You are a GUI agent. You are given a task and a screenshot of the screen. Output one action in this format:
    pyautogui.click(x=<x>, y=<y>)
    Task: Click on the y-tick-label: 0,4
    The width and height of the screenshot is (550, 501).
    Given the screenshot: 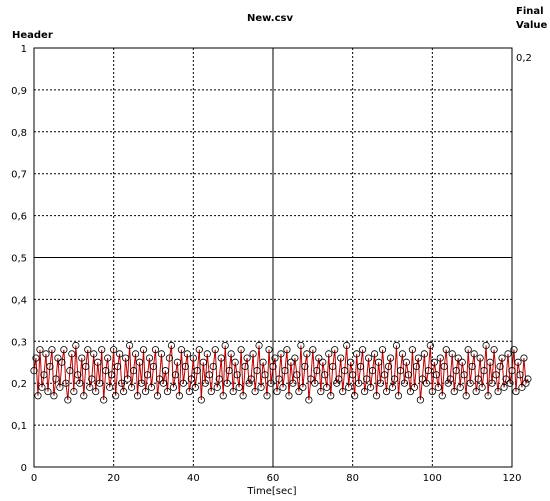 What is the action you would take?
    pyautogui.click(x=19, y=300)
    